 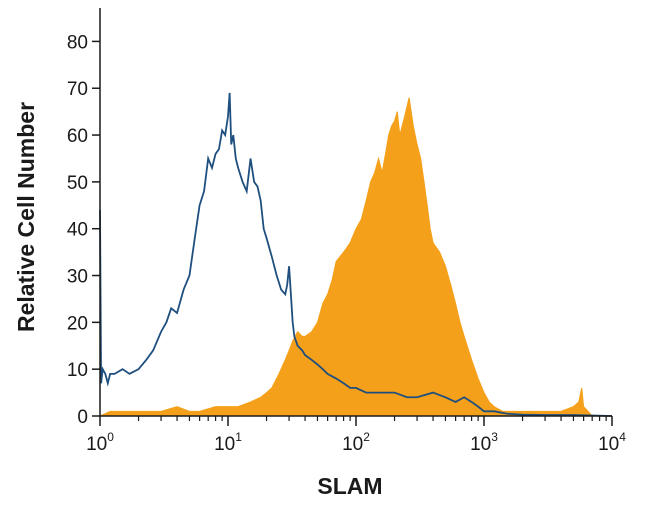 I want to click on y-tick-label: 80, so click(x=77, y=42).